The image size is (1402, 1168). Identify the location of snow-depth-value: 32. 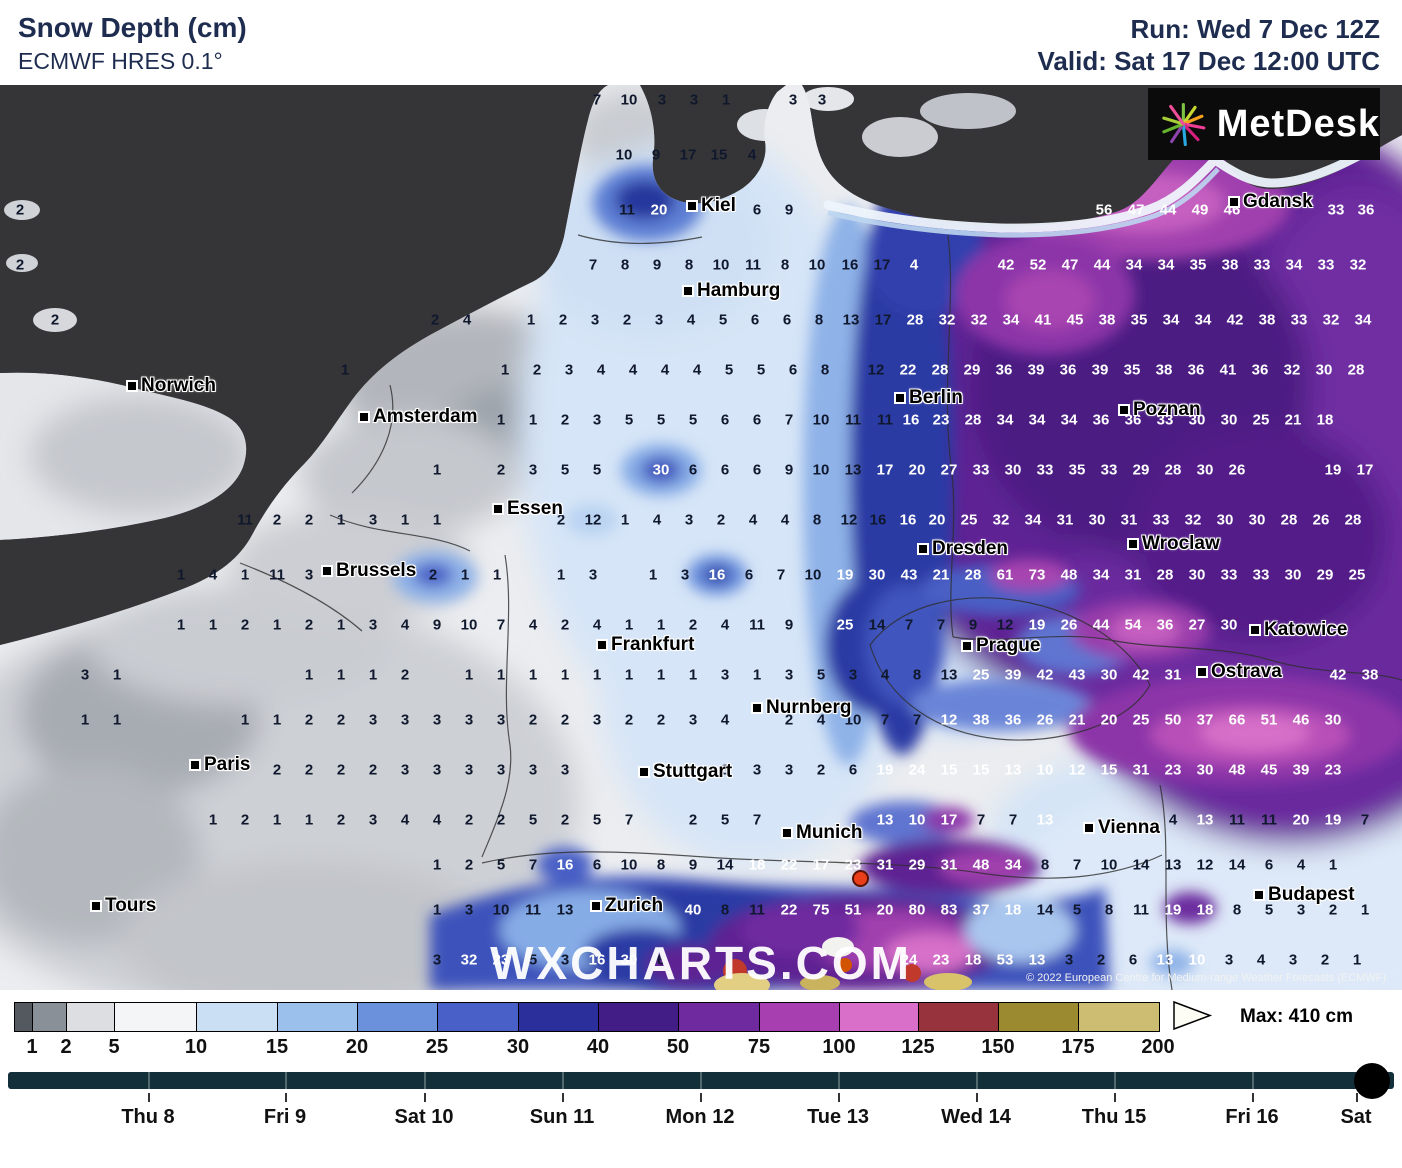
(979, 320).